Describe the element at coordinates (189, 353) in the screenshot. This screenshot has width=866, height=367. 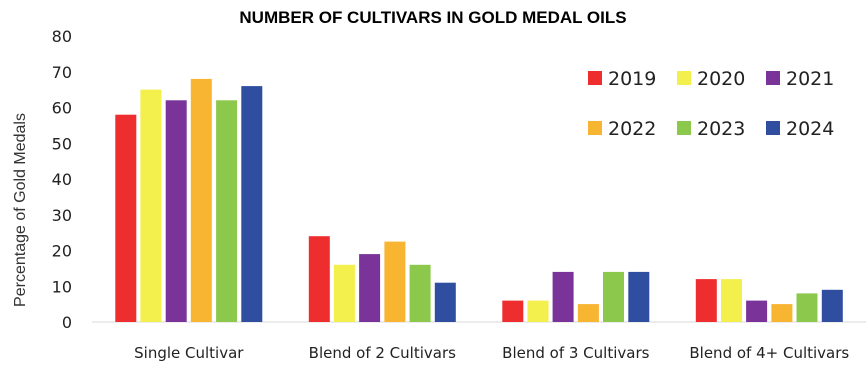
I see `category-label: Single Cultivar` at that location.